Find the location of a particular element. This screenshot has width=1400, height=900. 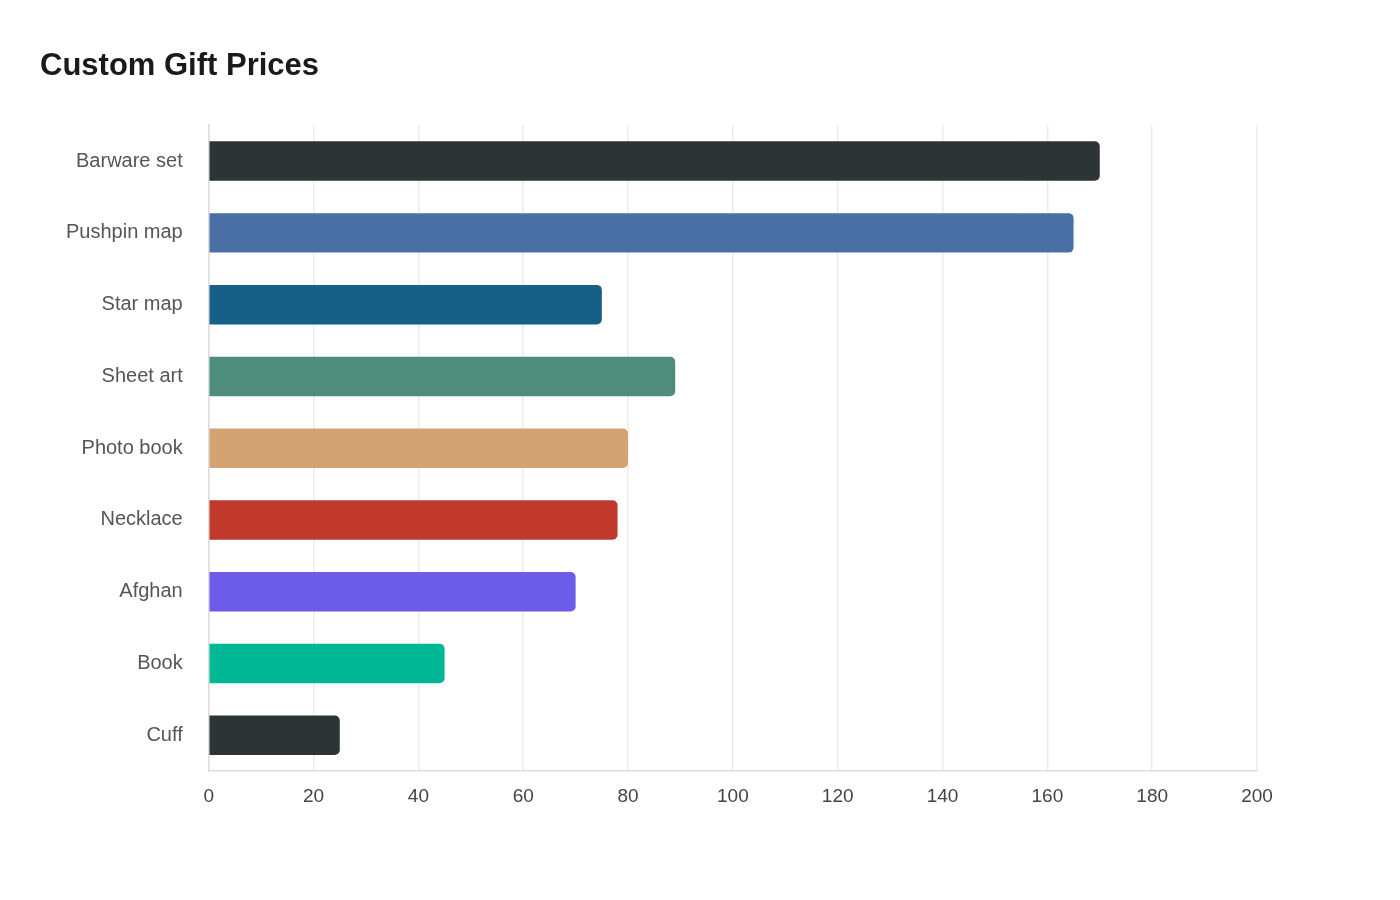

x-tick-label: 80 is located at coordinates (628, 795).